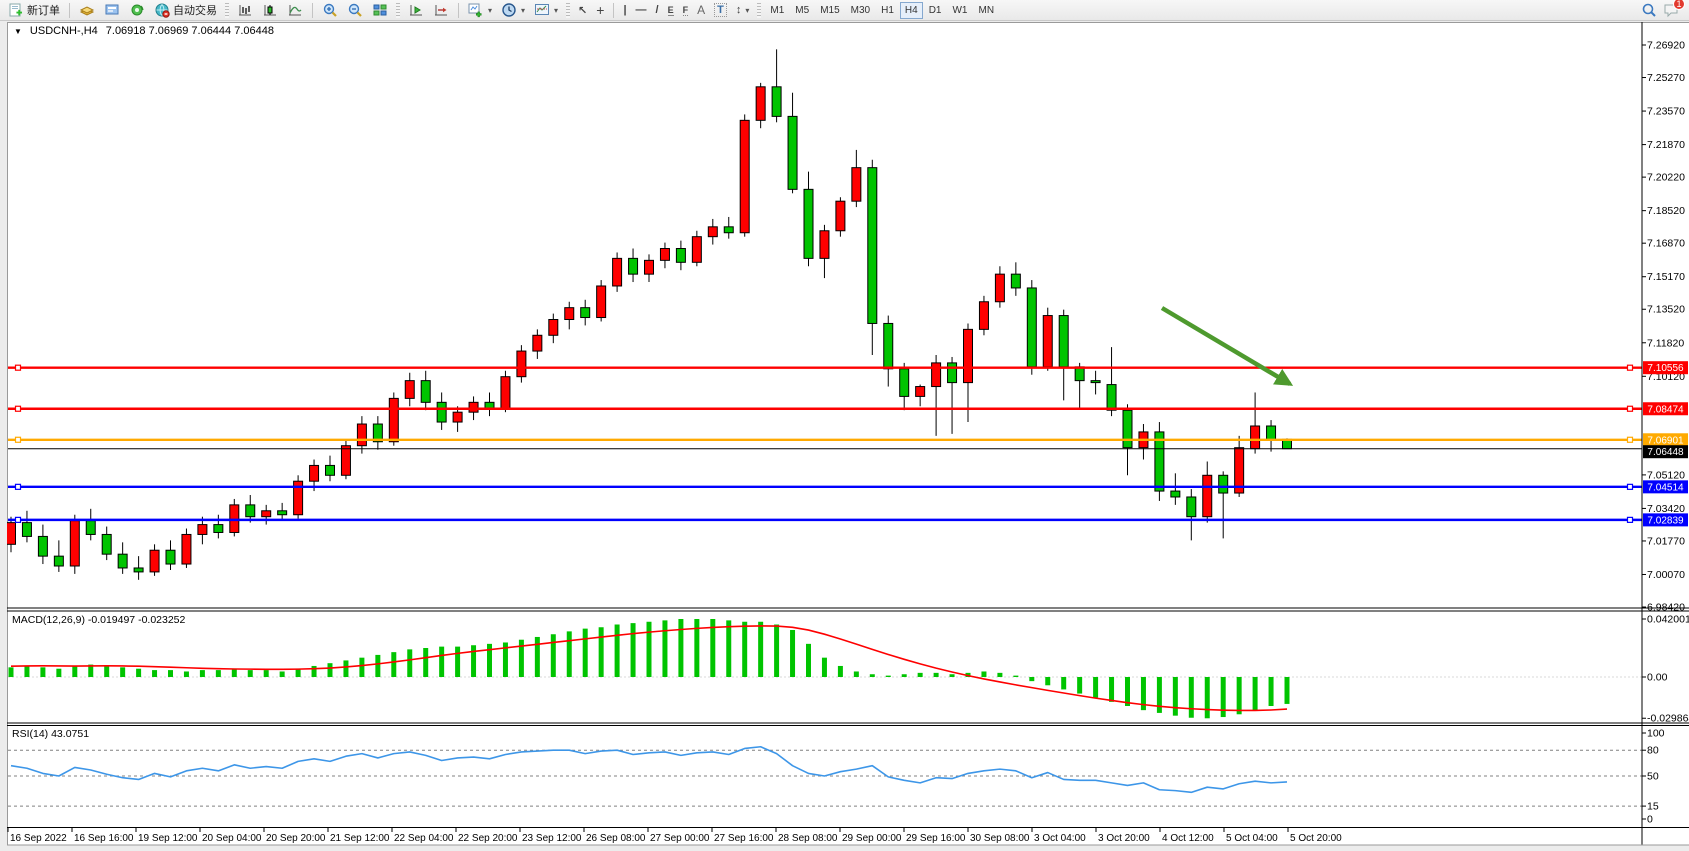  I want to click on templates-button: ▾, so click(546, 10).